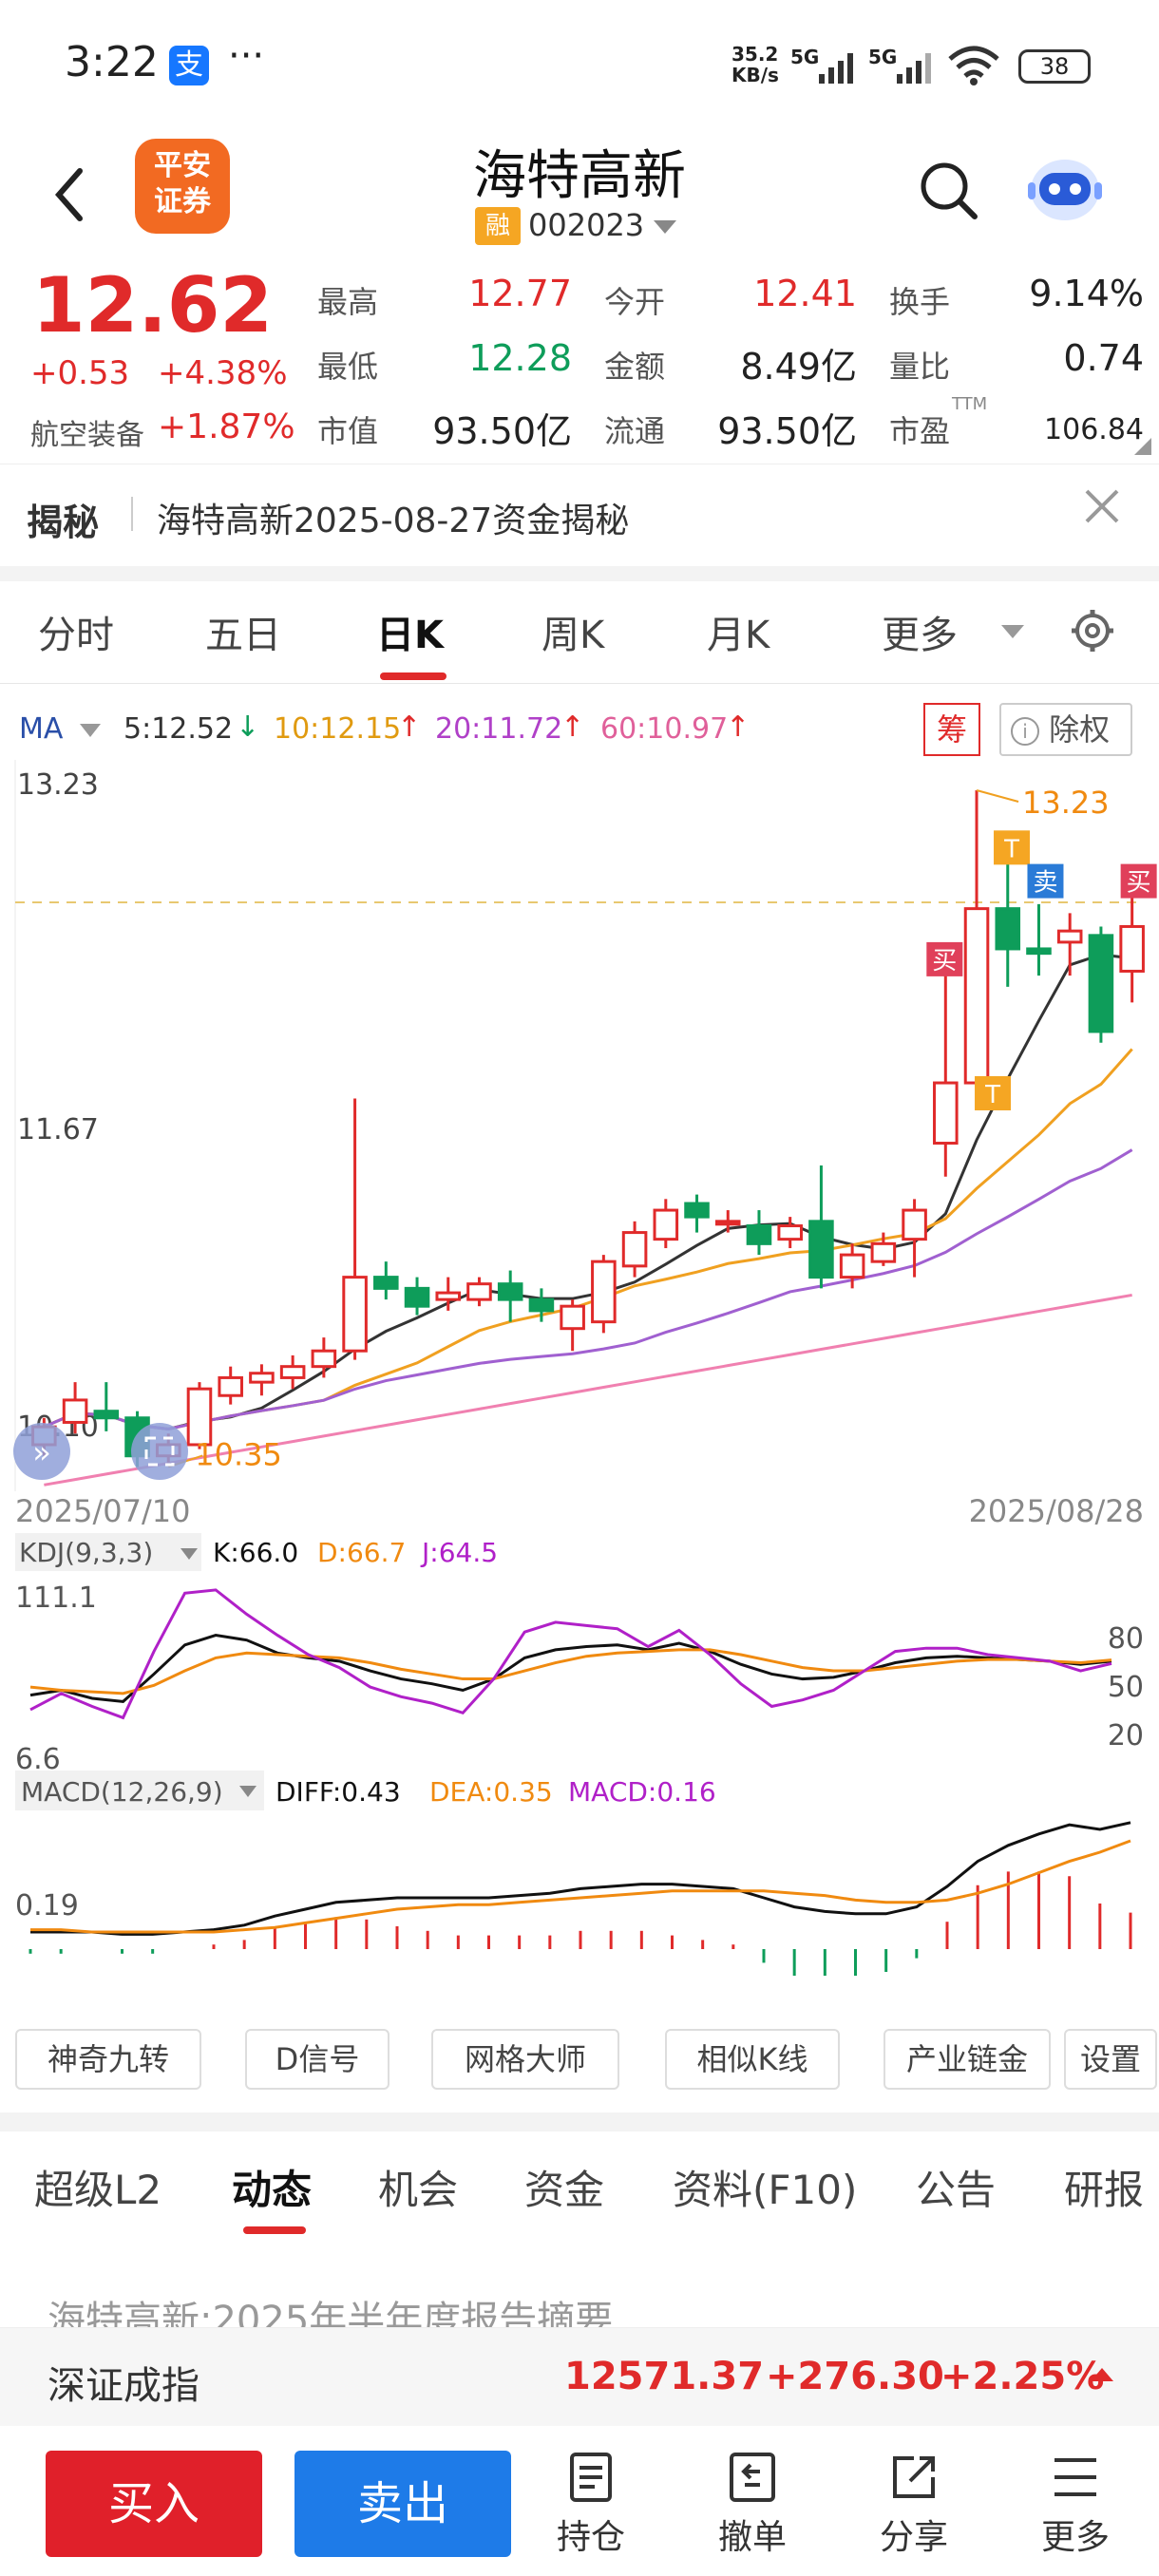 Image resolution: width=1159 pixels, height=2576 pixels. Describe the element at coordinates (58, 1129) in the screenshot. I see `y-tick-label: 11.67` at that location.